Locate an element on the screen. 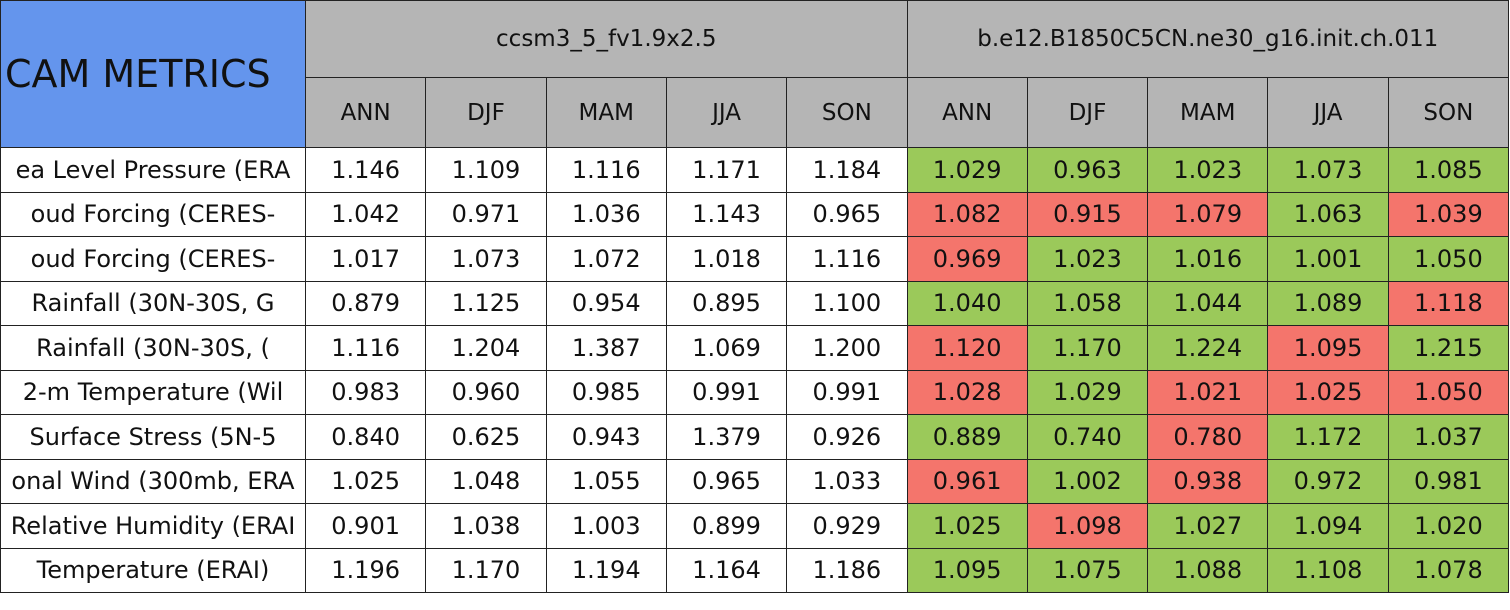  value-cell: 0.938 is located at coordinates (1208, 481).